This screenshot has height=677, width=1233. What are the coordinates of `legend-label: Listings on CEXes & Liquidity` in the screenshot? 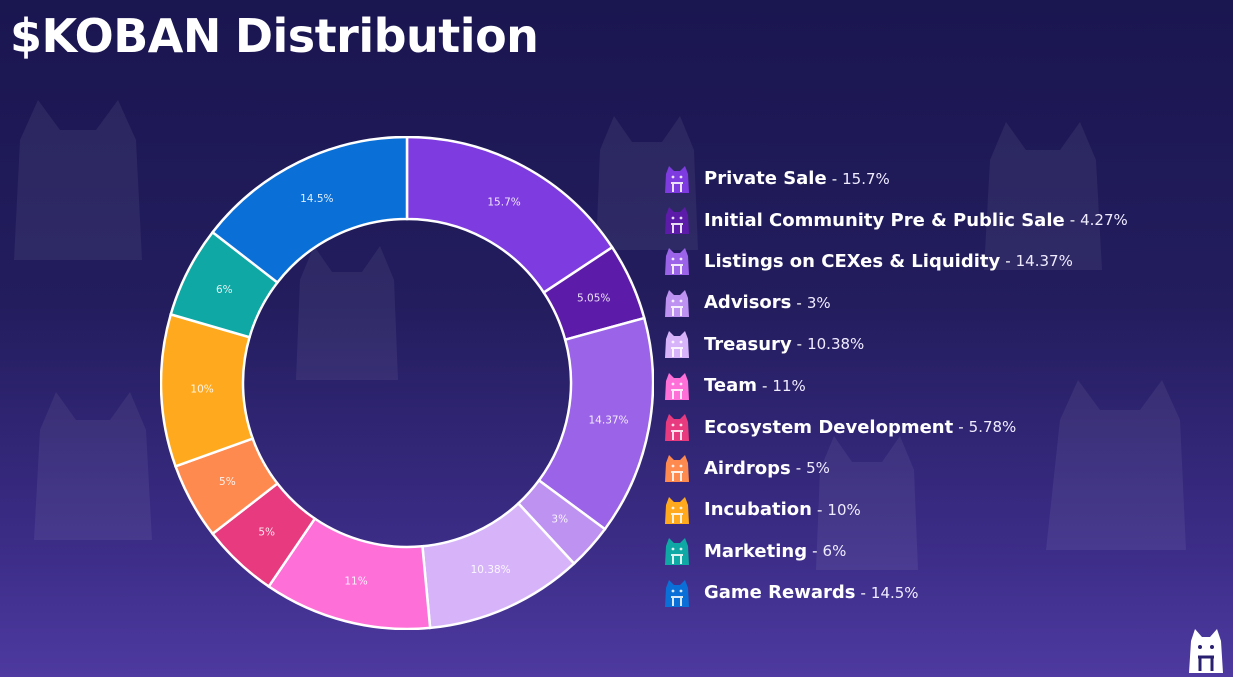 It's located at (852, 261).